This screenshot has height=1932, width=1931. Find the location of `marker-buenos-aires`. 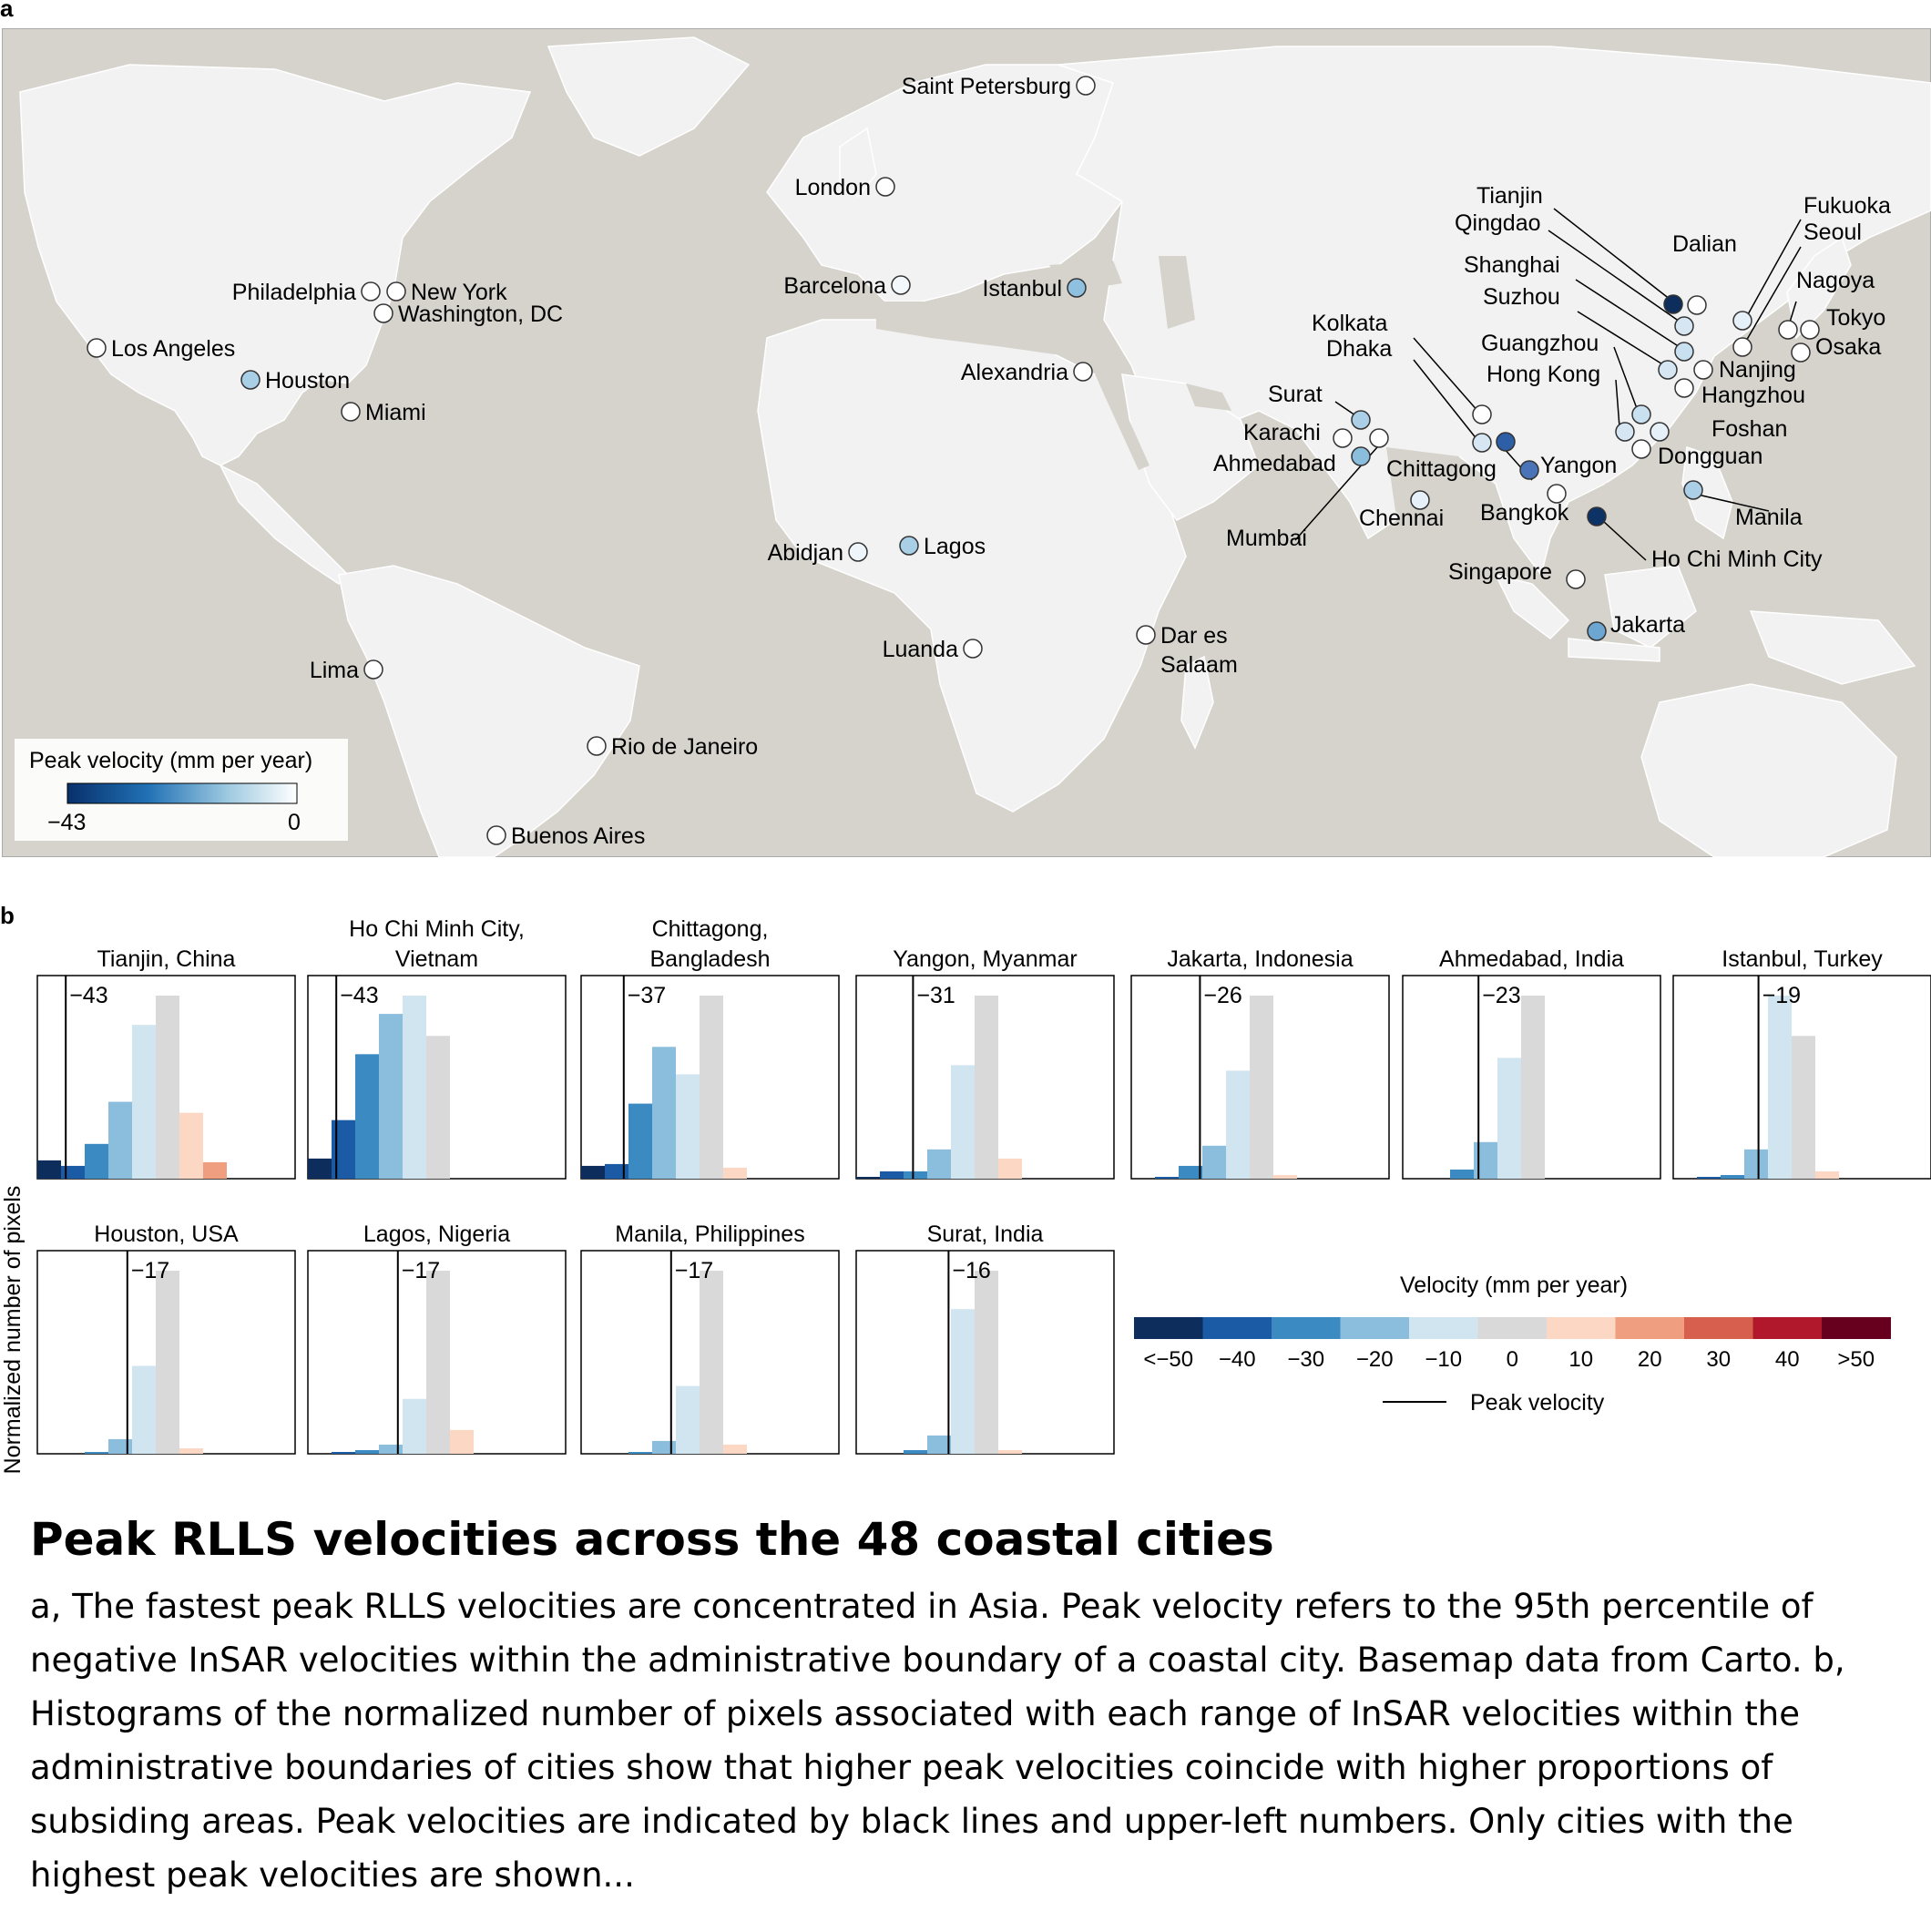

marker-buenos-aires is located at coordinates (496, 835).